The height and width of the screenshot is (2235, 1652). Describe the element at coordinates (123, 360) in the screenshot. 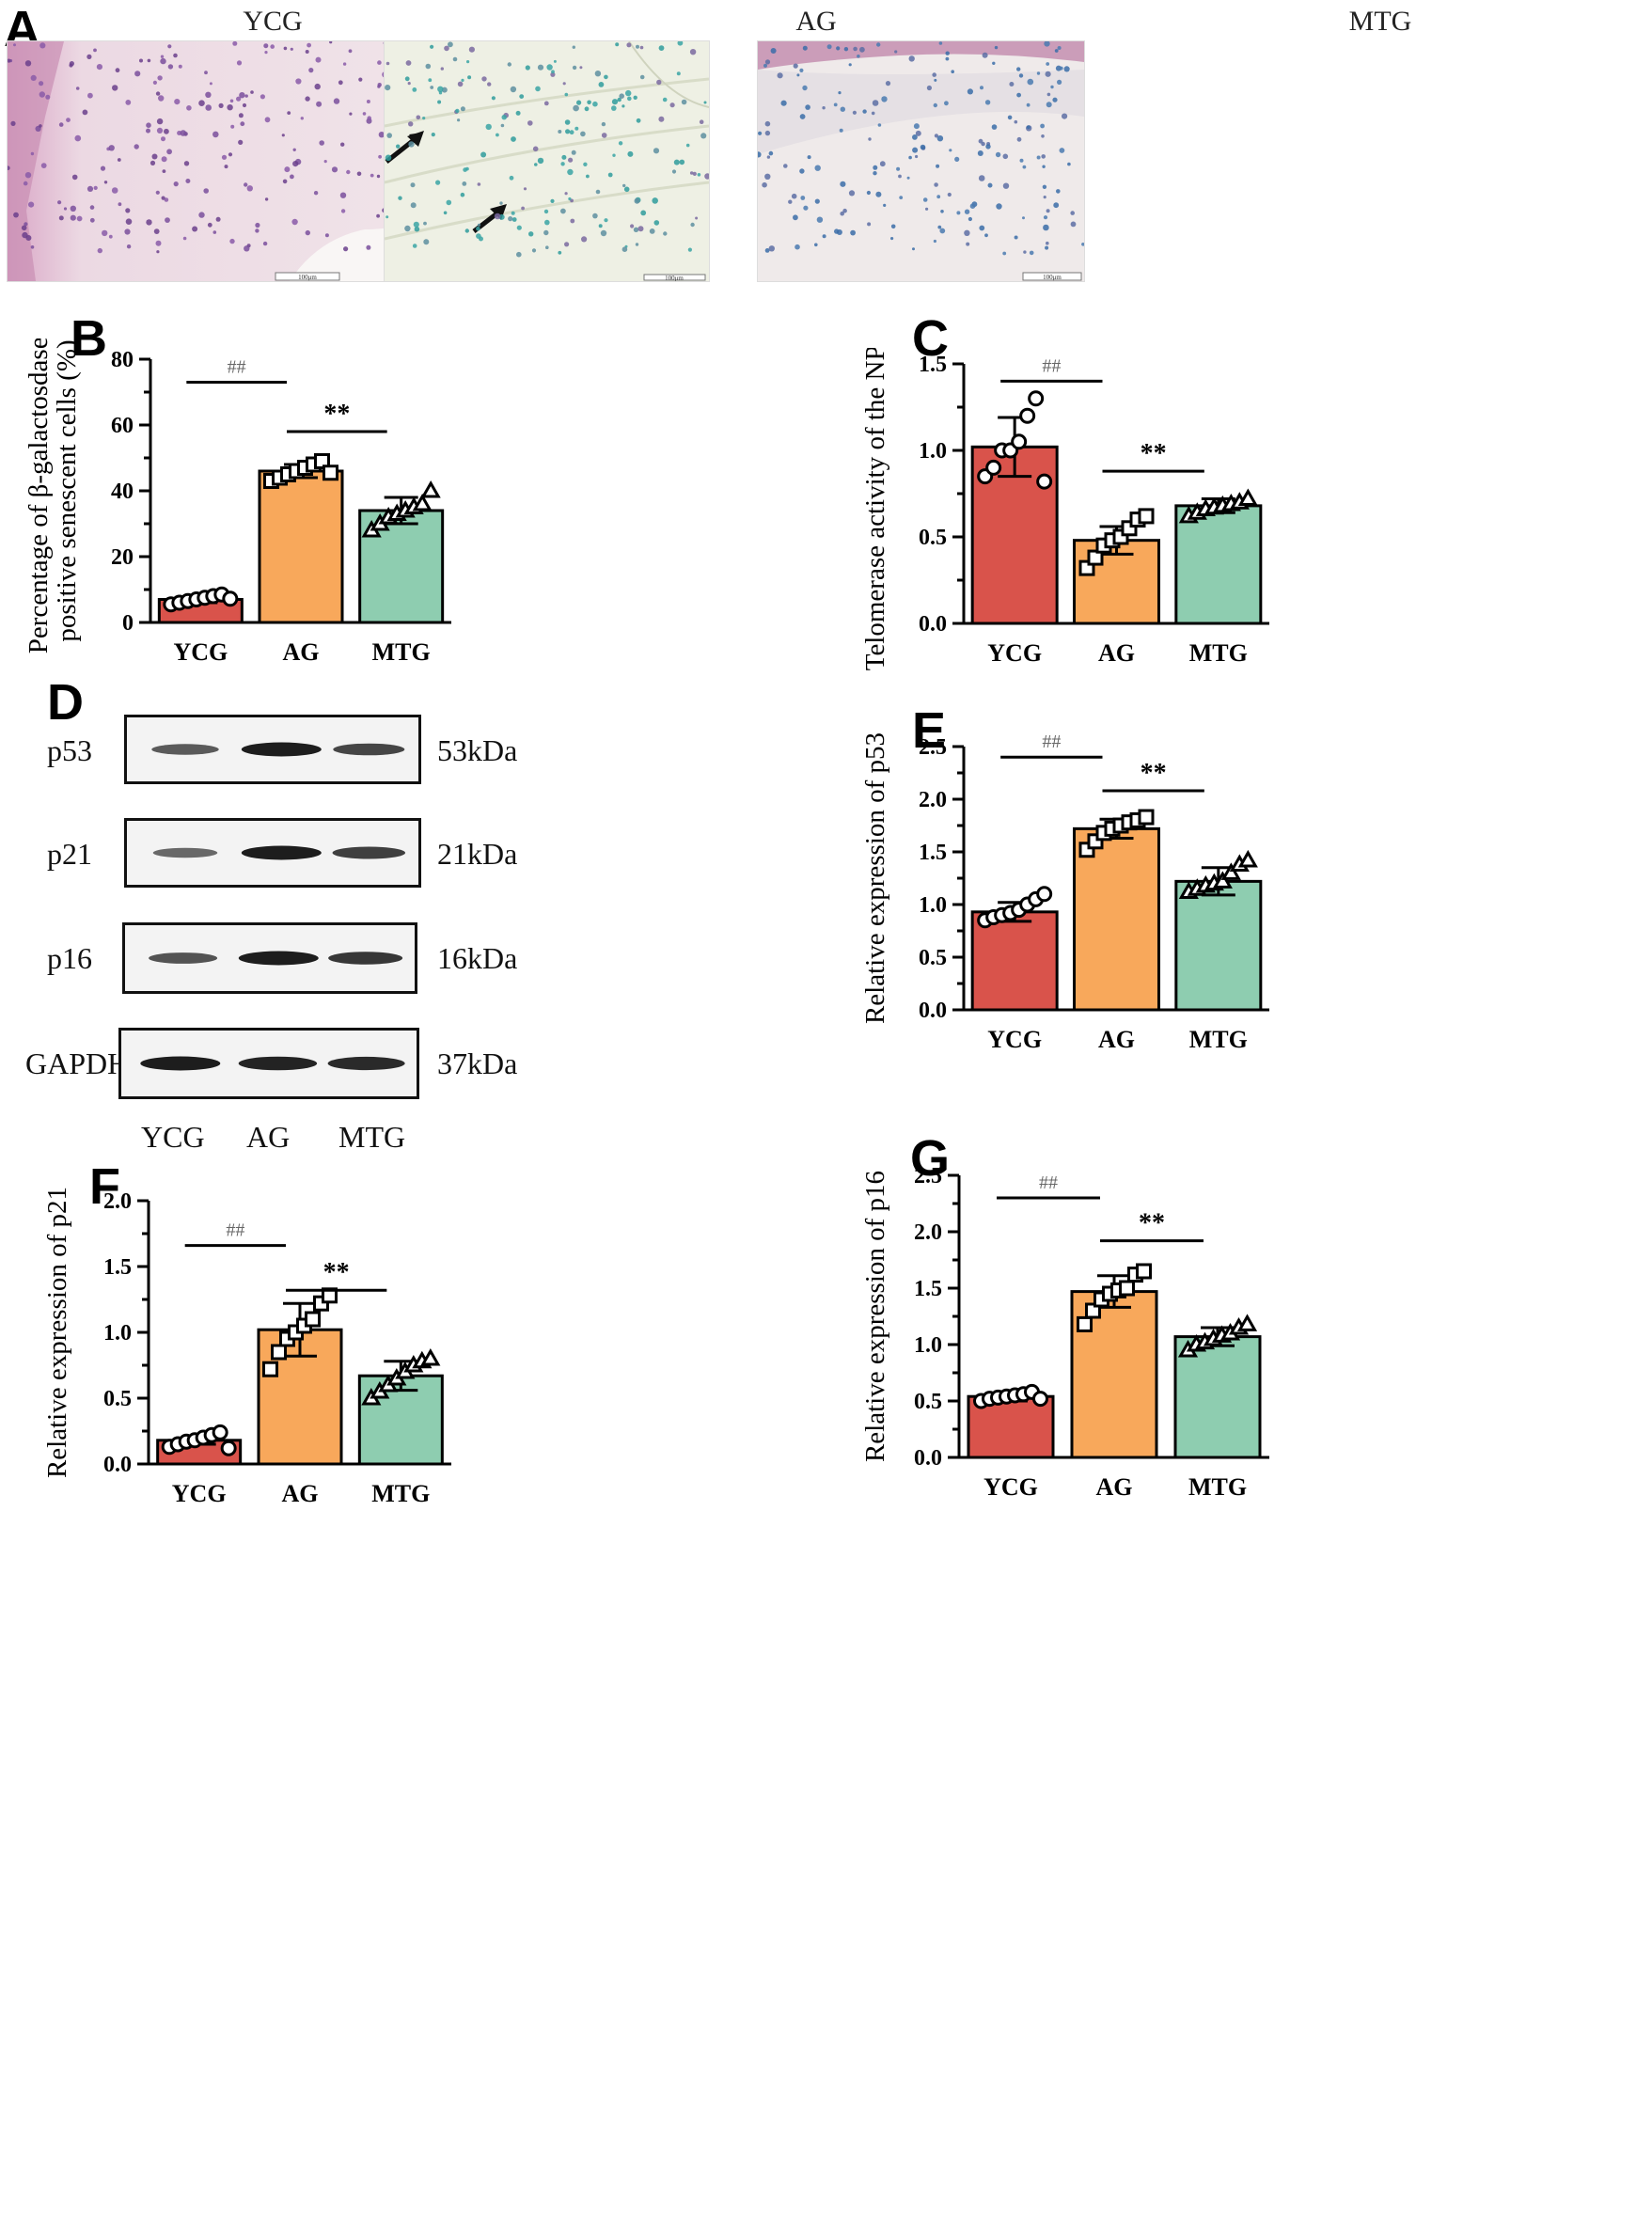

I see `y-tick-label: 80` at that location.